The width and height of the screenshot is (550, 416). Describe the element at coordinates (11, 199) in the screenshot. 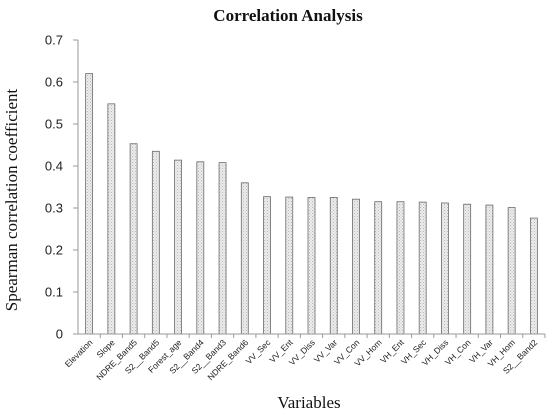

I see `y-axis-label: Spearman correlation coefficient` at that location.